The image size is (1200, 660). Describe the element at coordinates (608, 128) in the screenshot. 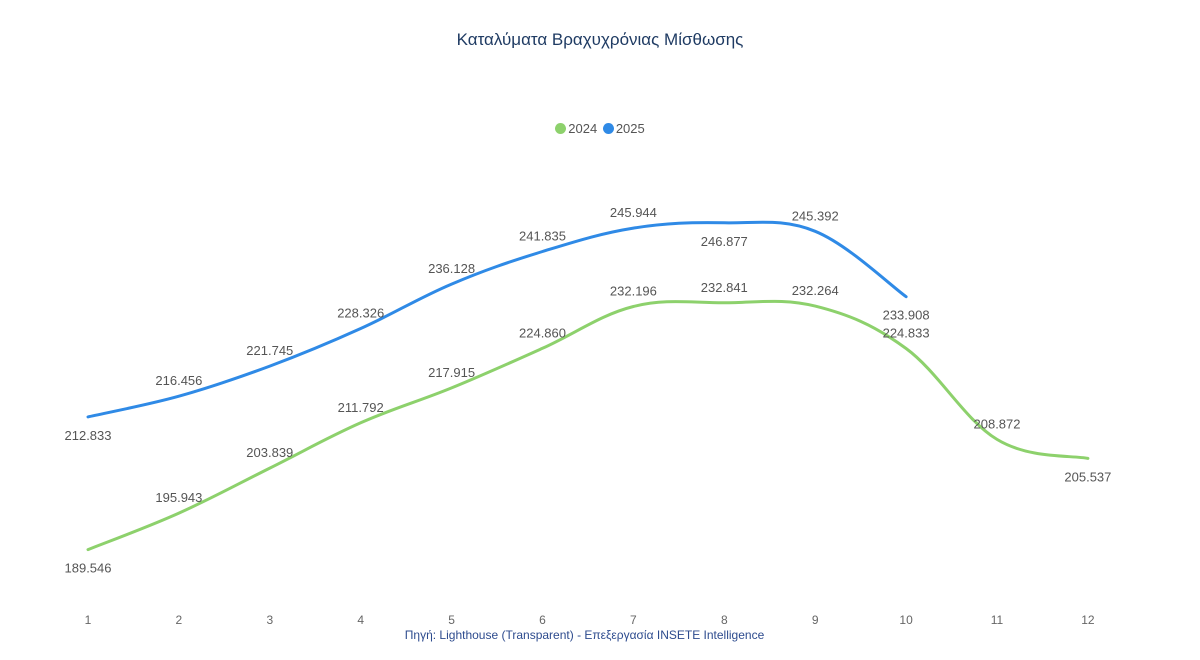

I see `legend-dot-2025` at that location.